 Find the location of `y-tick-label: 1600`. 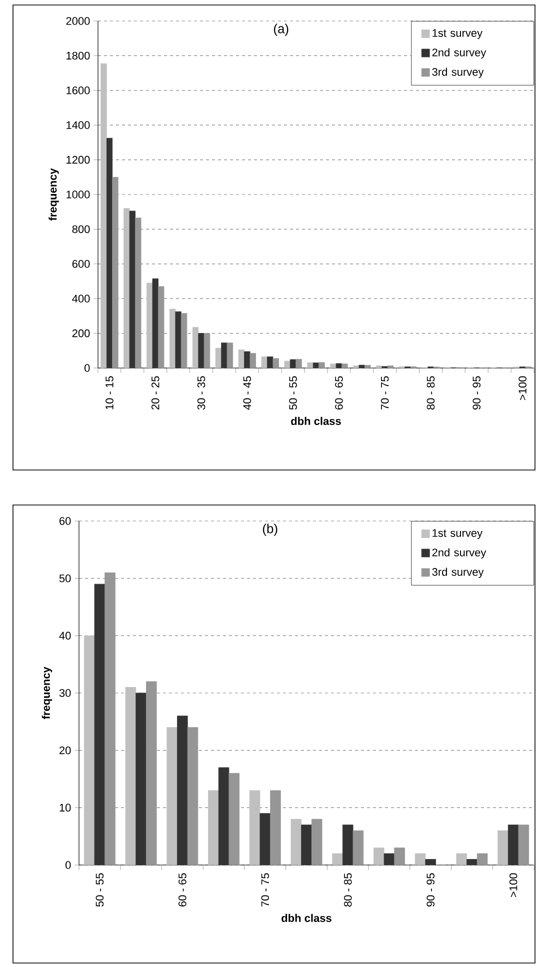

y-tick-label: 1600 is located at coordinates (78, 90).